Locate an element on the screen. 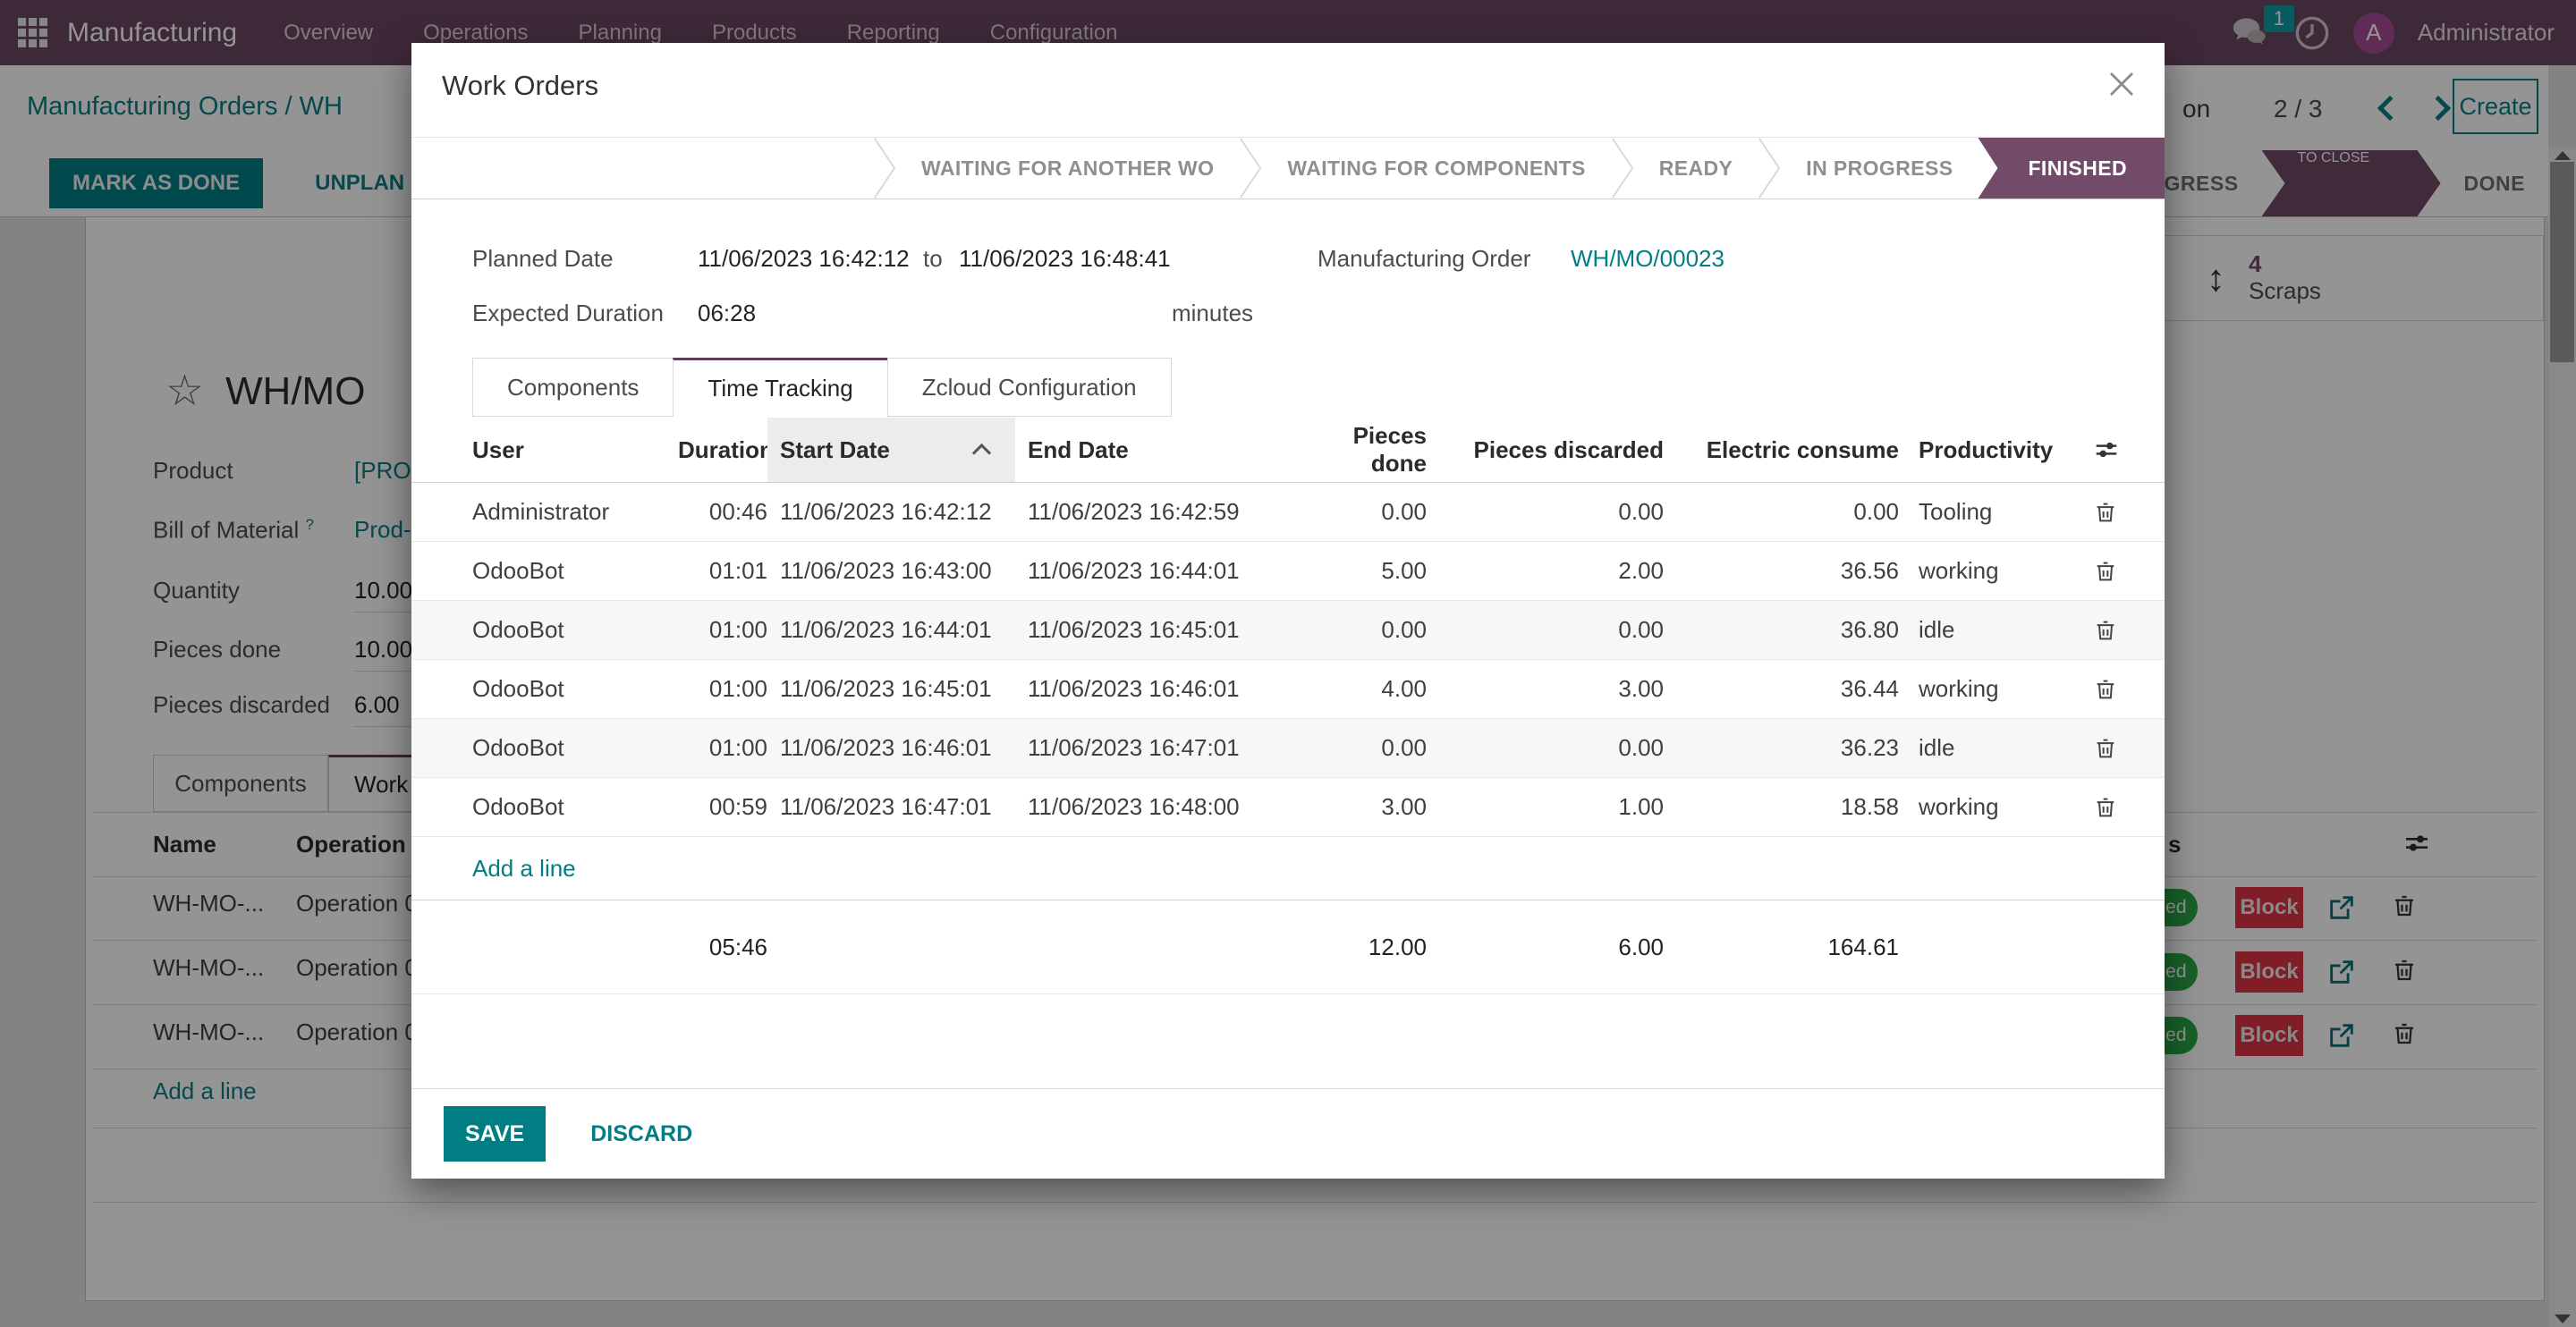 The image size is (2576, 1327). messages-icon: 1 is located at coordinates (2263, 27).